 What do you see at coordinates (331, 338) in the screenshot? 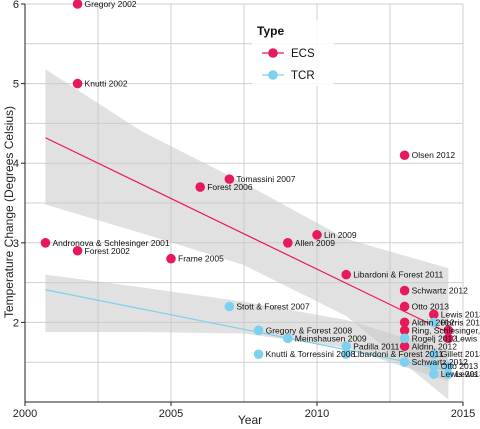
I see `tcr-point-label: Meinshausen 2009` at bounding box center [331, 338].